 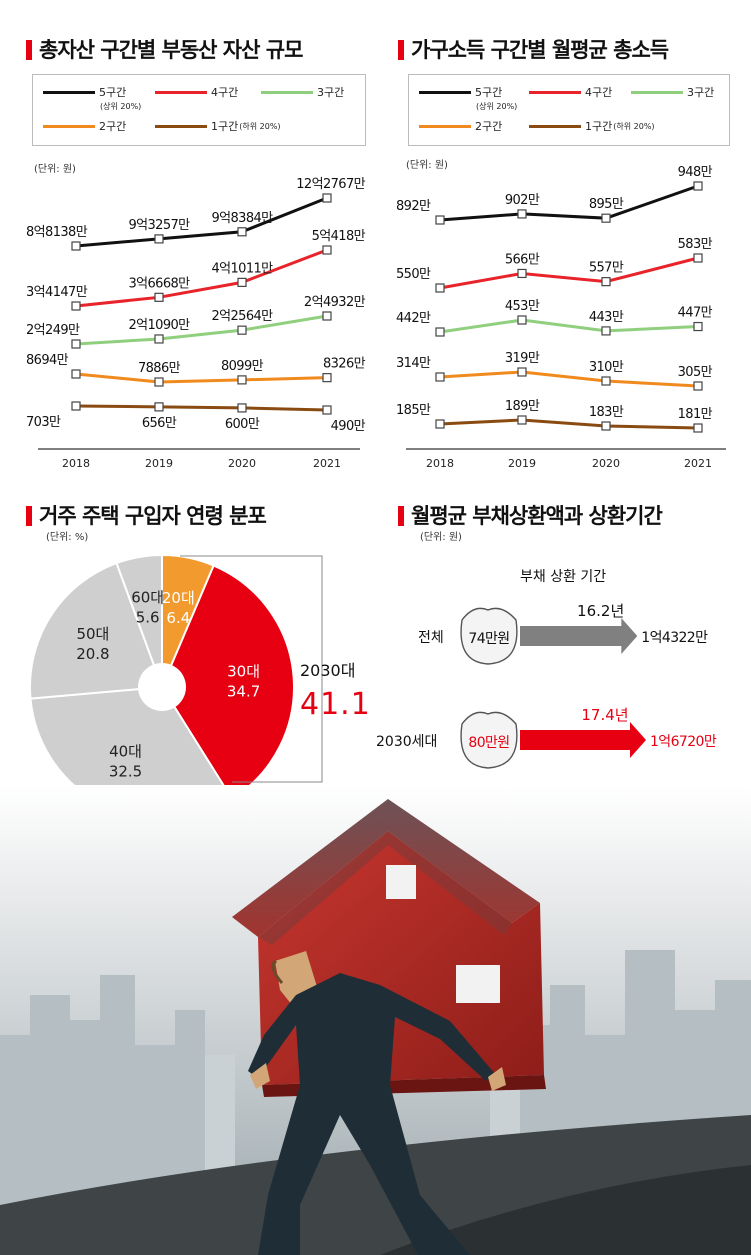 What do you see at coordinates (125, 751) in the screenshot?
I see `pie-slice-label: 40대` at bounding box center [125, 751].